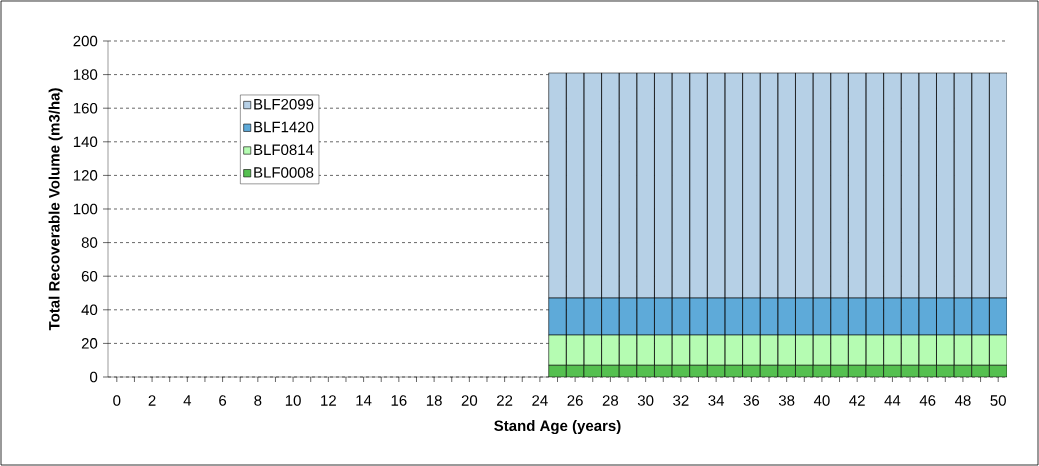  Describe the element at coordinates (927, 400) in the screenshot. I see `x-tick-label: 46` at that location.